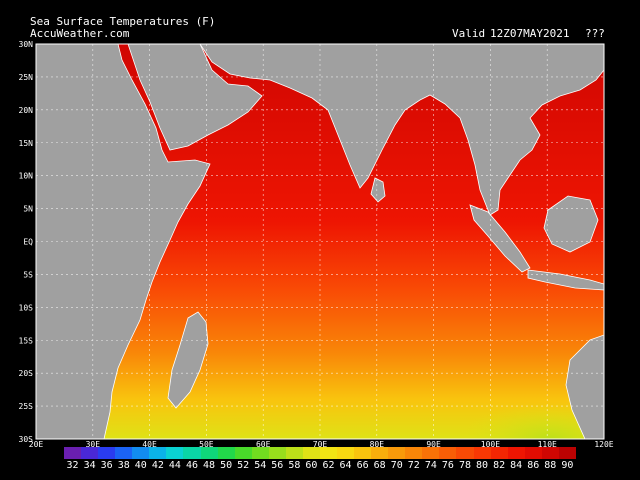 Image resolution: width=640 pixels, height=480 pixels. I want to click on madagascar-island, so click(188, 360).